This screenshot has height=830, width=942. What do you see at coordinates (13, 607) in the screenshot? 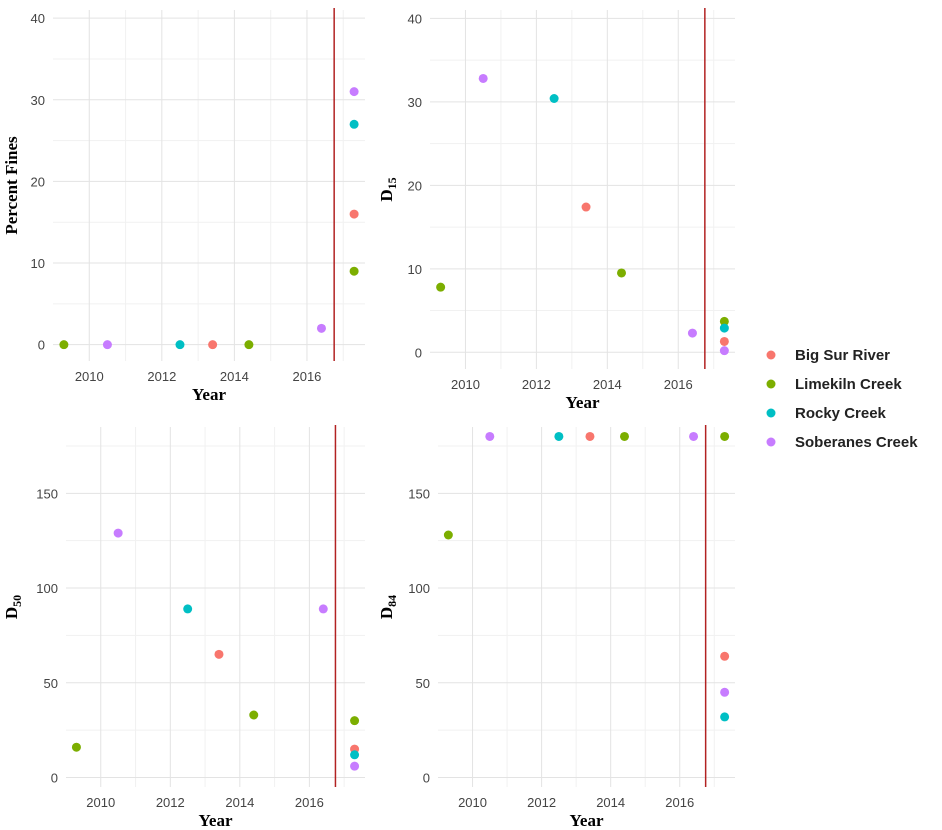
I see `y-axis-title: D50` at bounding box center [13, 607].